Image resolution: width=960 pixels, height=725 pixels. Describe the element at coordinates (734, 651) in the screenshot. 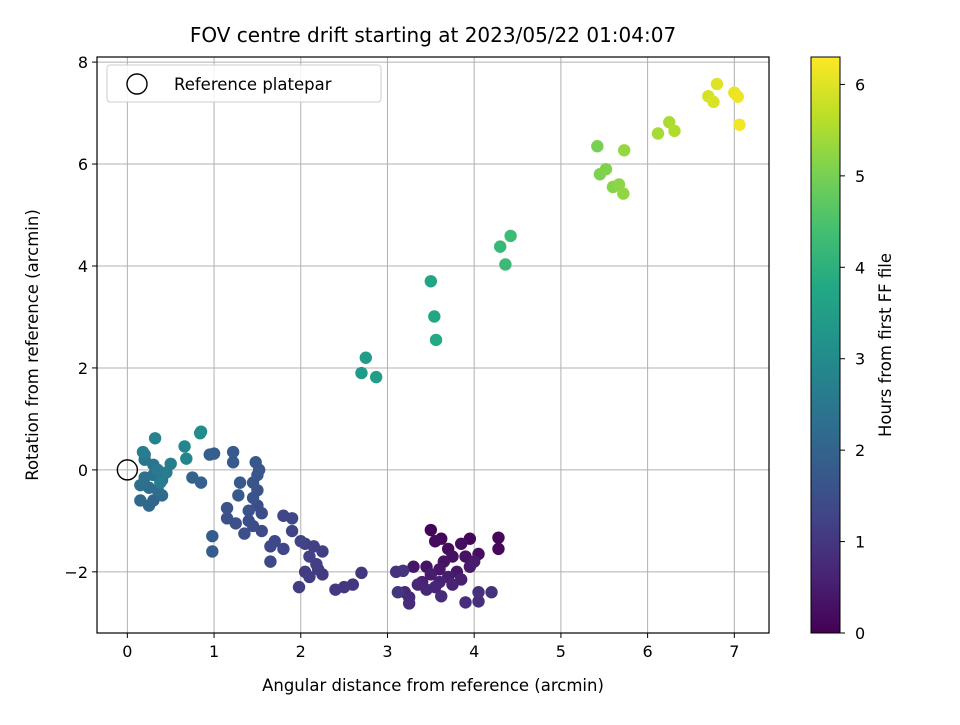

I see `x-tick-label: 7` at that location.